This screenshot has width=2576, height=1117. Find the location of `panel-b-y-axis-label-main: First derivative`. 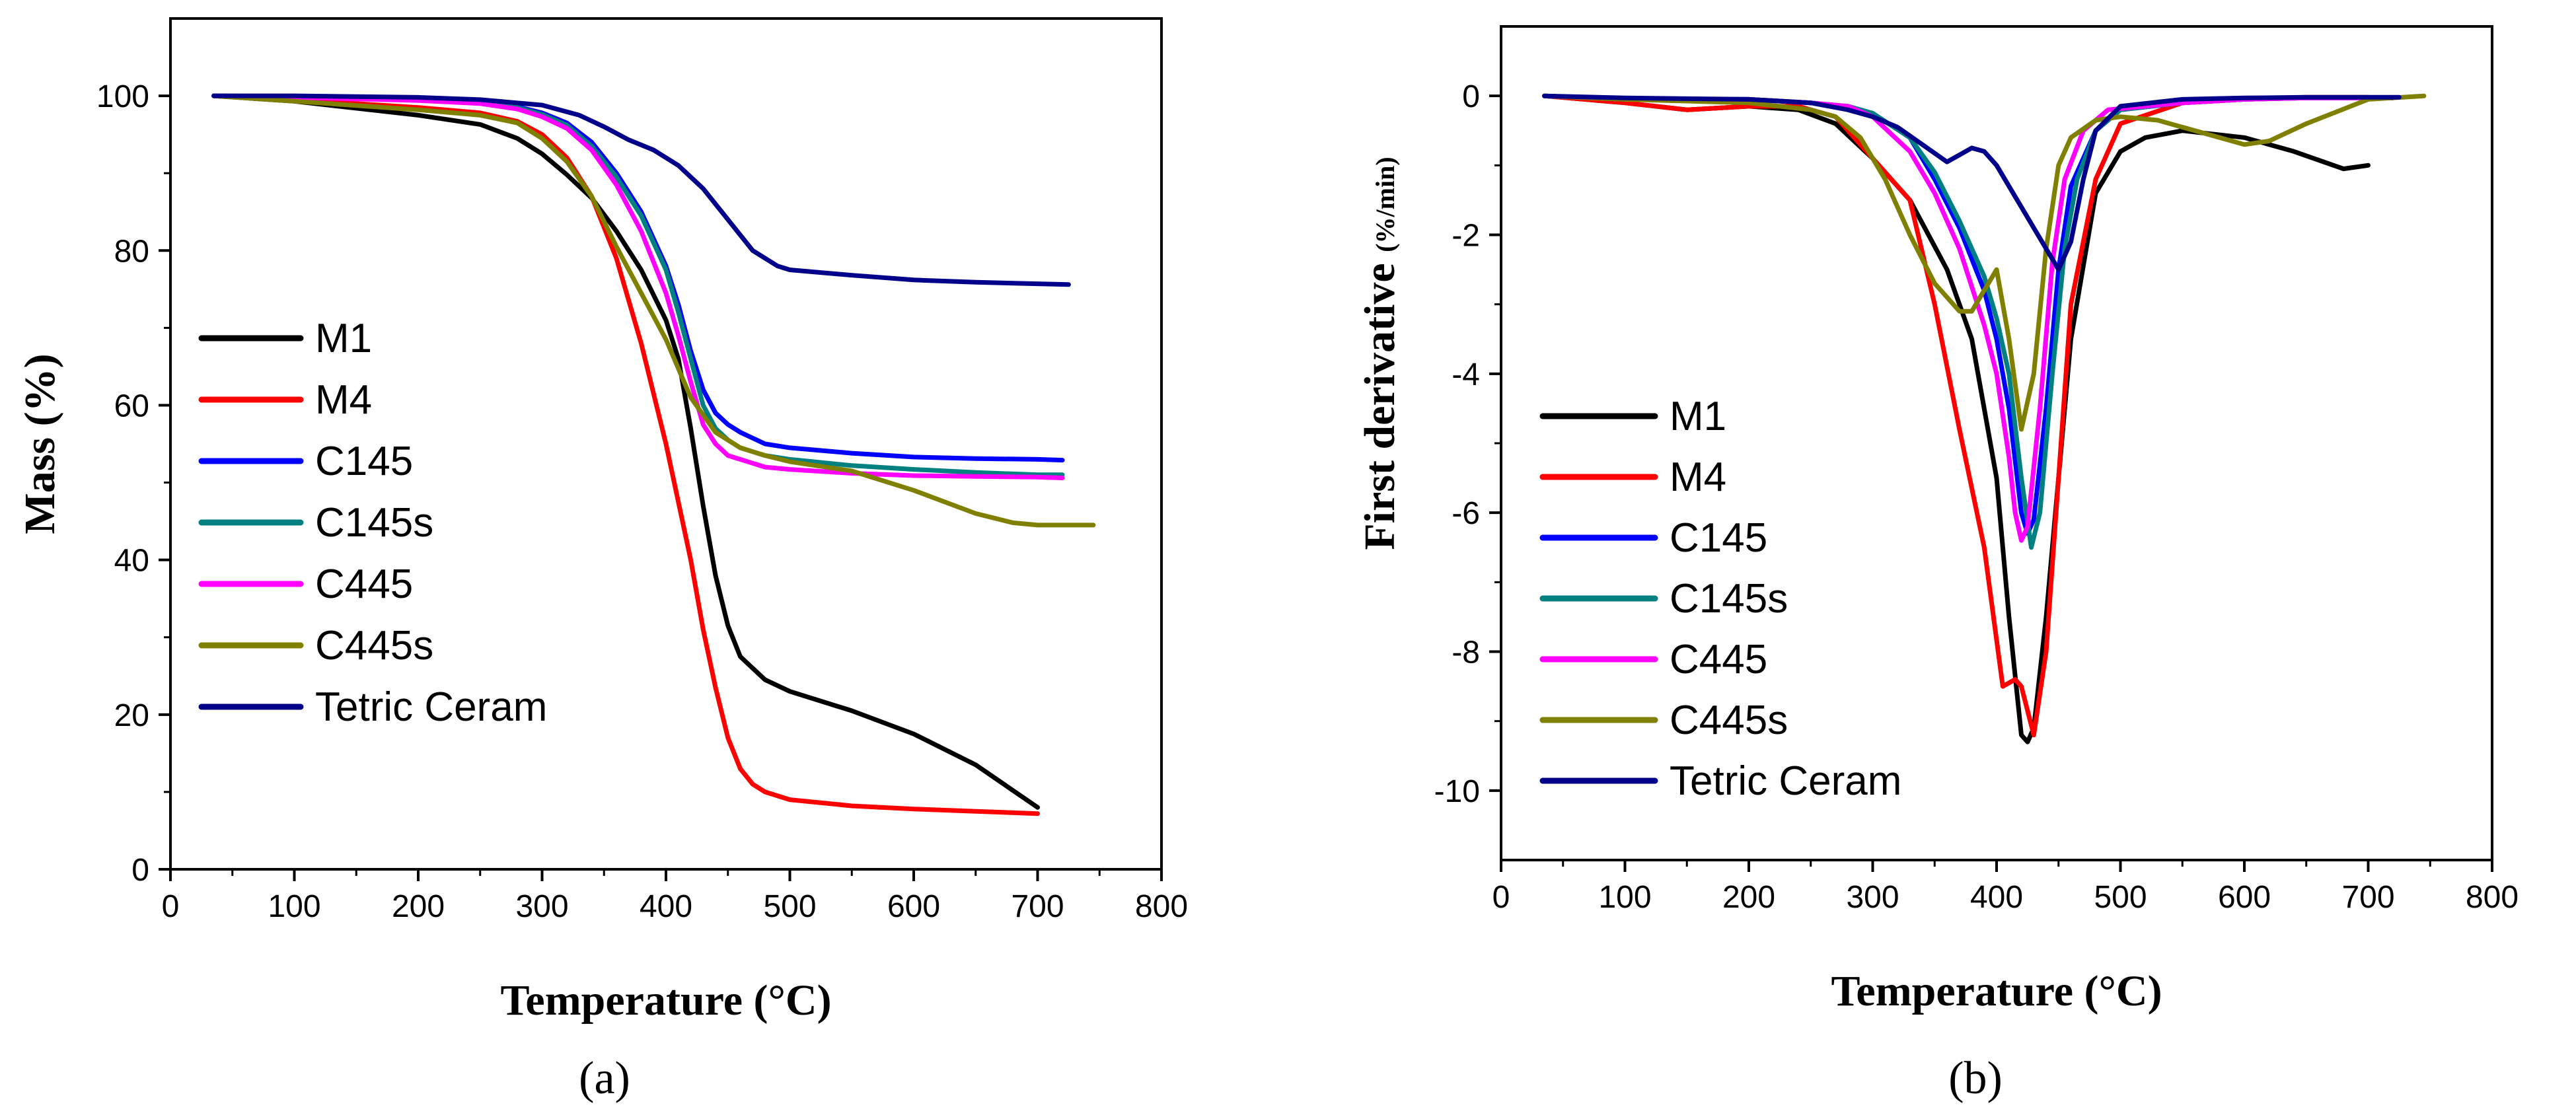

panel-b-y-axis-label-main: First derivative is located at coordinates (1380, 401).